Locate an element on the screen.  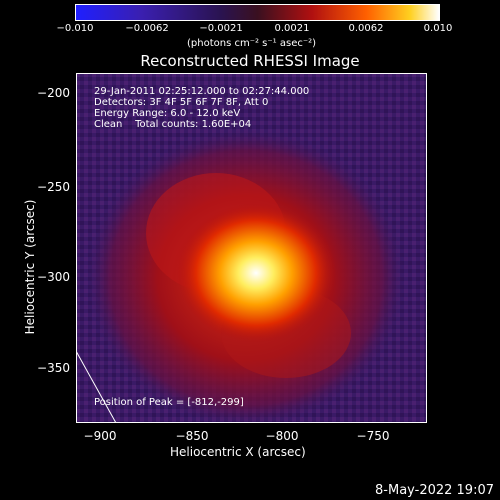
y-tick-label: −300 is located at coordinates (53, 277).